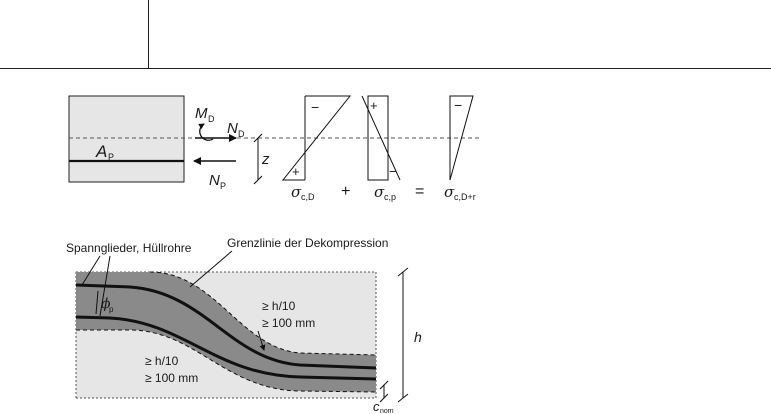  What do you see at coordinates (263, 313) in the screenshot?
I see `decompression-boundary-upper` at bounding box center [263, 313].